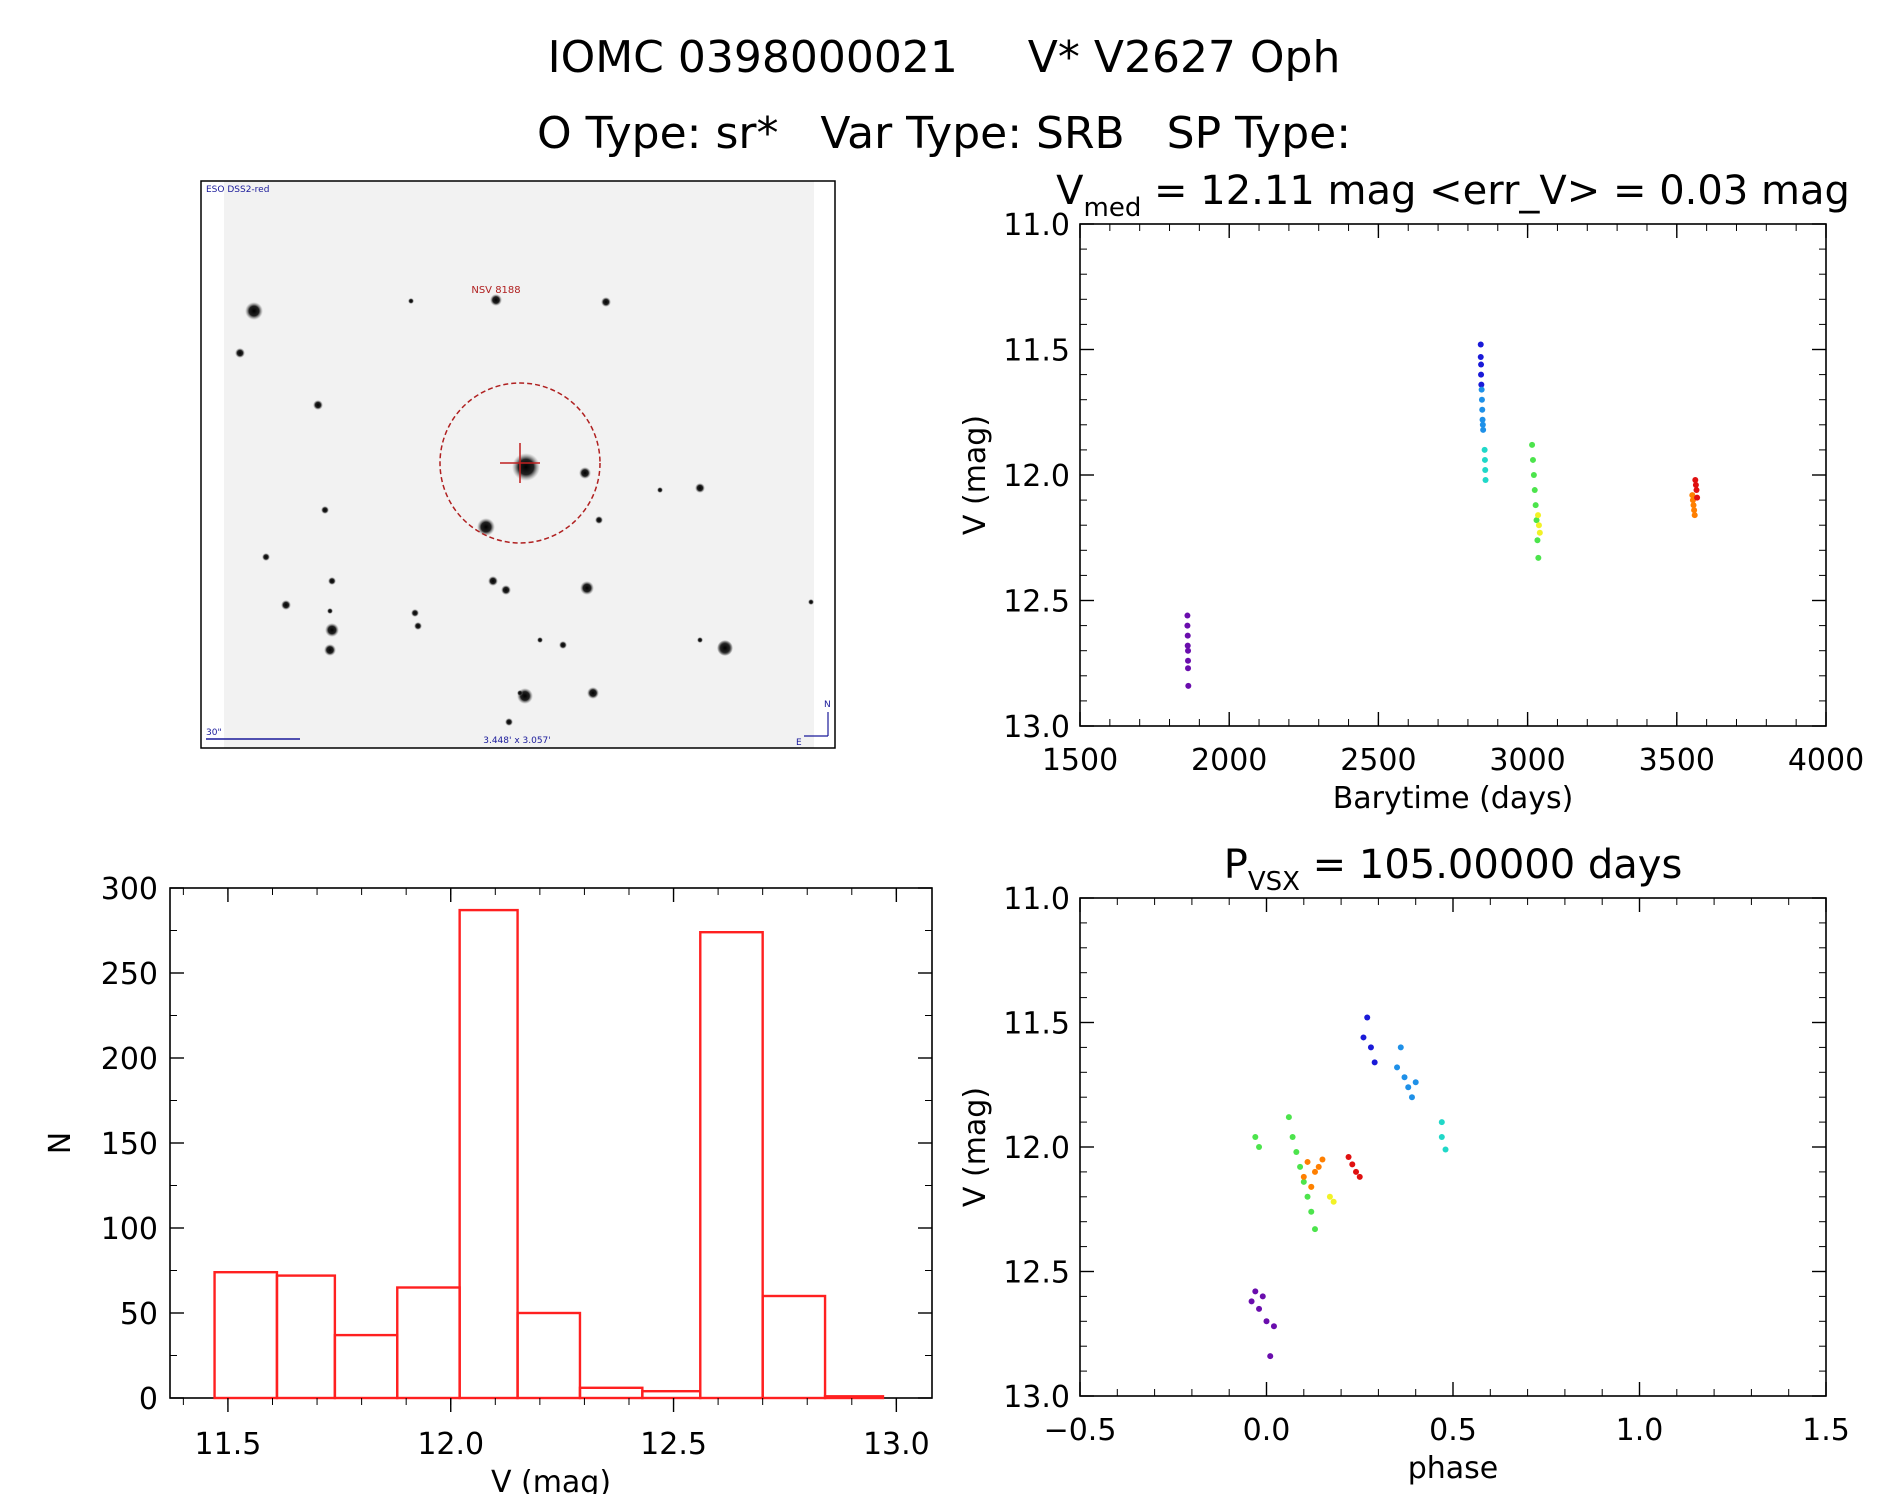 This screenshot has width=1889, height=1494. Describe the element at coordinates (148, 1399) in the screenshot. I see `y-tick-label: 0` at that location.